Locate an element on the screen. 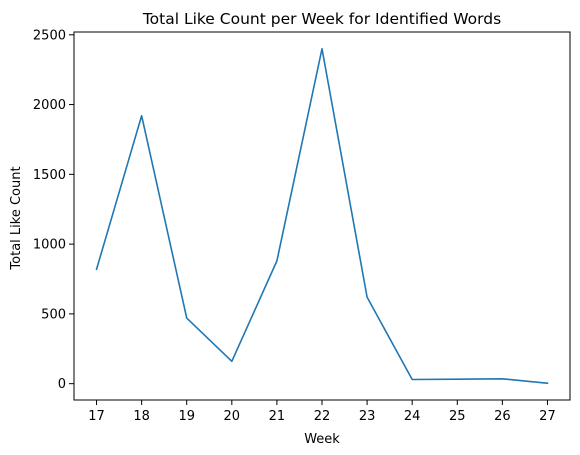 This screenshot has height=455, width=580. x-tick-label: 27 is located at coordinates (547, 416).